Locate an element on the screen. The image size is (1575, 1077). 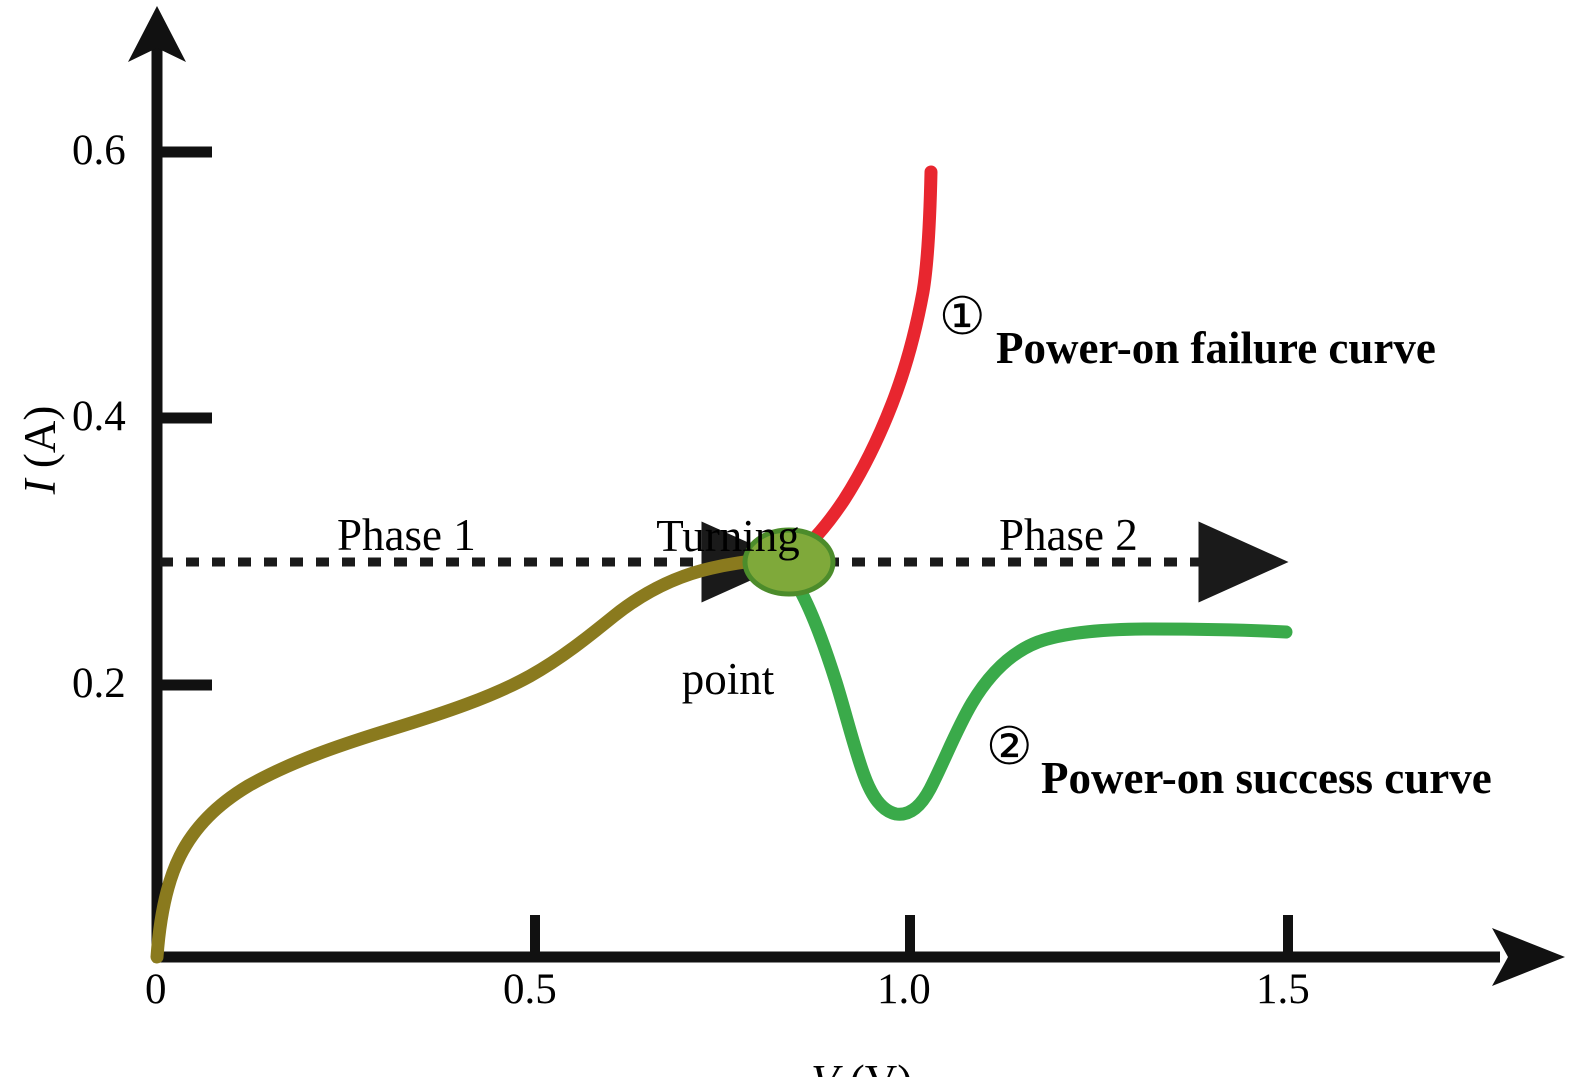
y-axis-title: I (A) is located at coordinates (40, 450).